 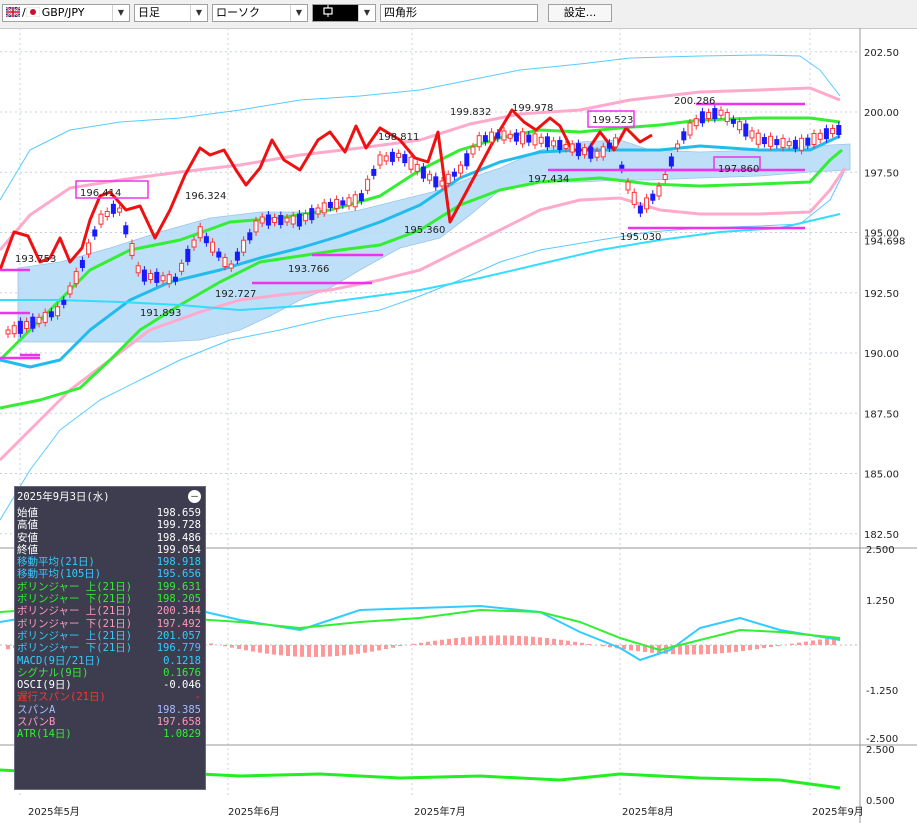 I want to click on data-window-value: 196.779, so click(x=178, y=648).